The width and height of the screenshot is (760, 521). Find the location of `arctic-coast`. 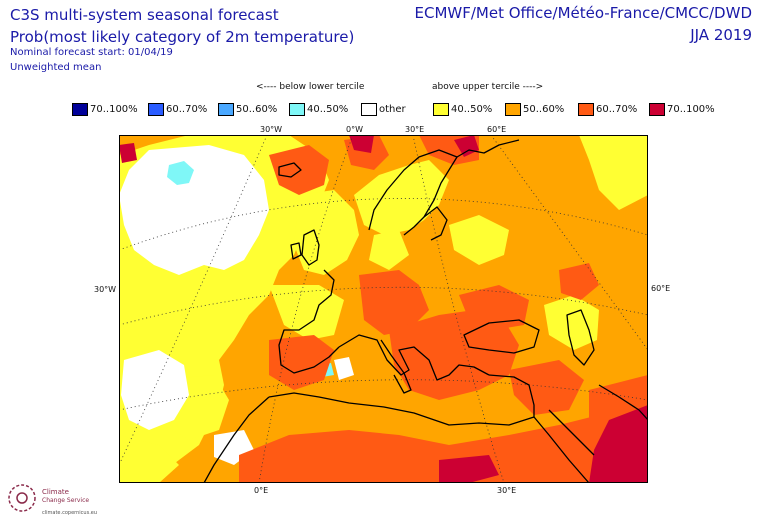

arctic-coast is located at coordinates (488, 148).